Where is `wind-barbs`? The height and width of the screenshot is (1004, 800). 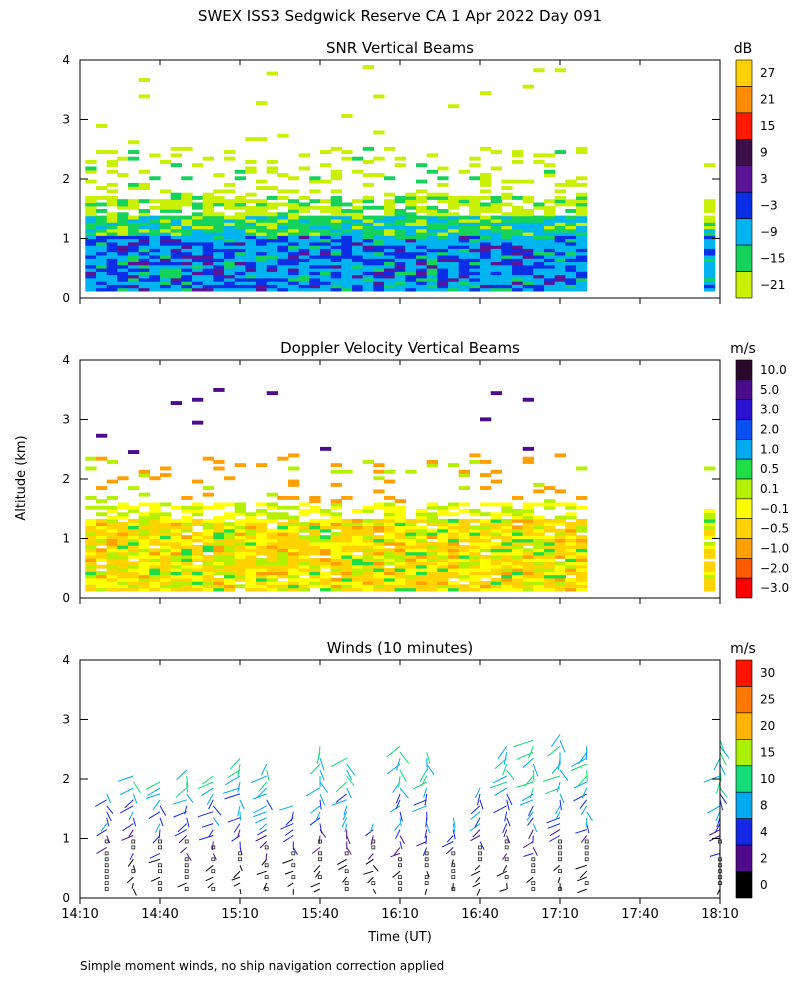 wind-barbs is located at coordinates (412, 814).